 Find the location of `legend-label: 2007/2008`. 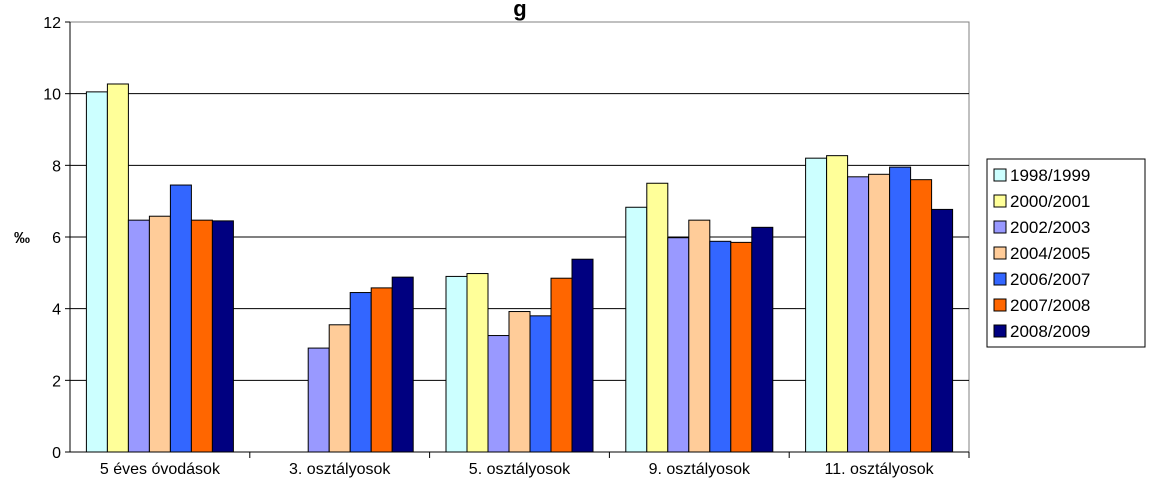

legend-label: 2007/2008 is located at coordinates (1050, 305).